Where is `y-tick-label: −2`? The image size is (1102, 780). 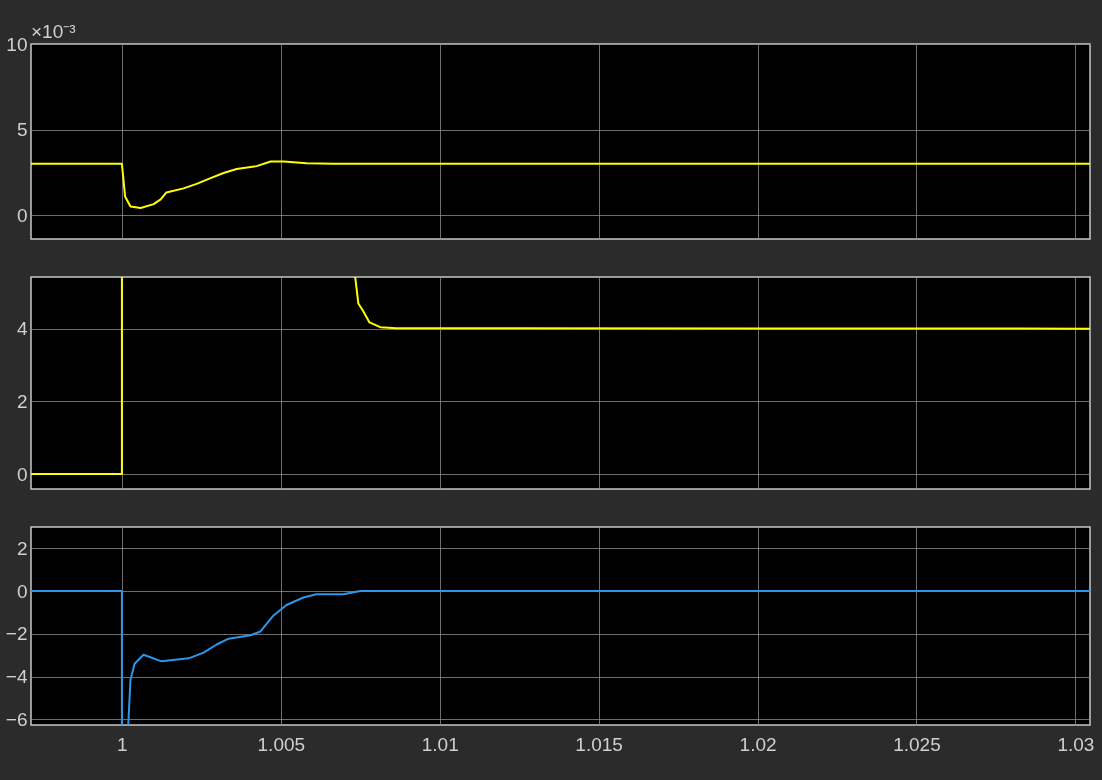 y-tick-label: −2 is located at coordinates (16, 634).